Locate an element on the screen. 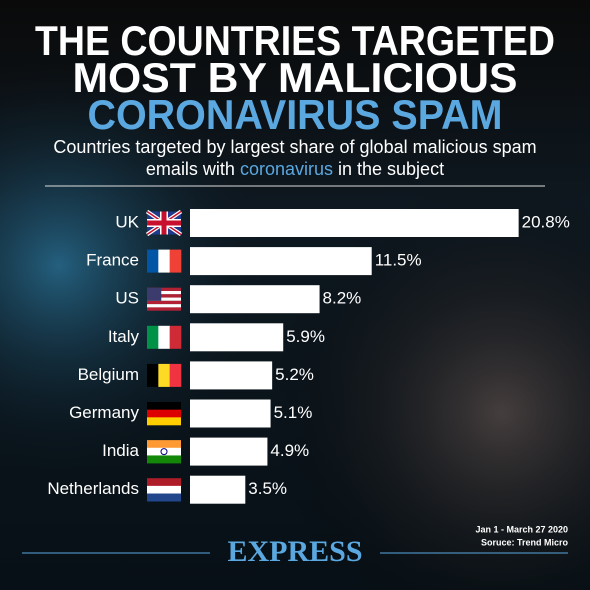 This screenshot has width=590, height=590. value-label: 5.9% is located at coordinates (305, 336).